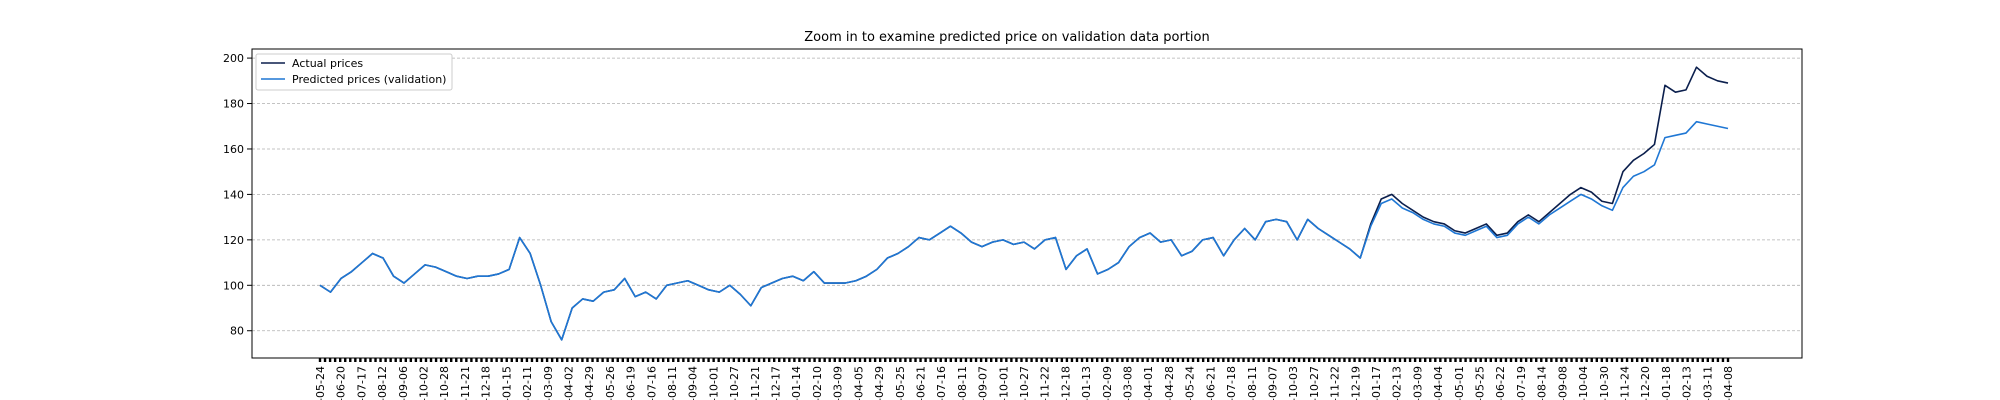 Image resolution: width=2000 pixels, height=400 pixels. What do you see at coordinates (1438, 383) in the screenshot?
I see `x-tick-label: -04-04` at bounding box center [1438, 383].